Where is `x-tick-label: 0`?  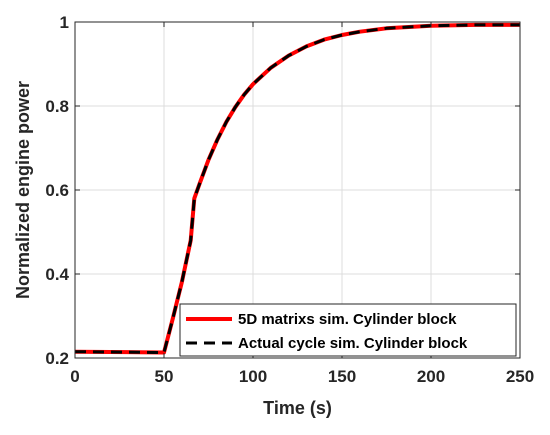
x-tick-label: 0 is located at coordinates (74, 376).